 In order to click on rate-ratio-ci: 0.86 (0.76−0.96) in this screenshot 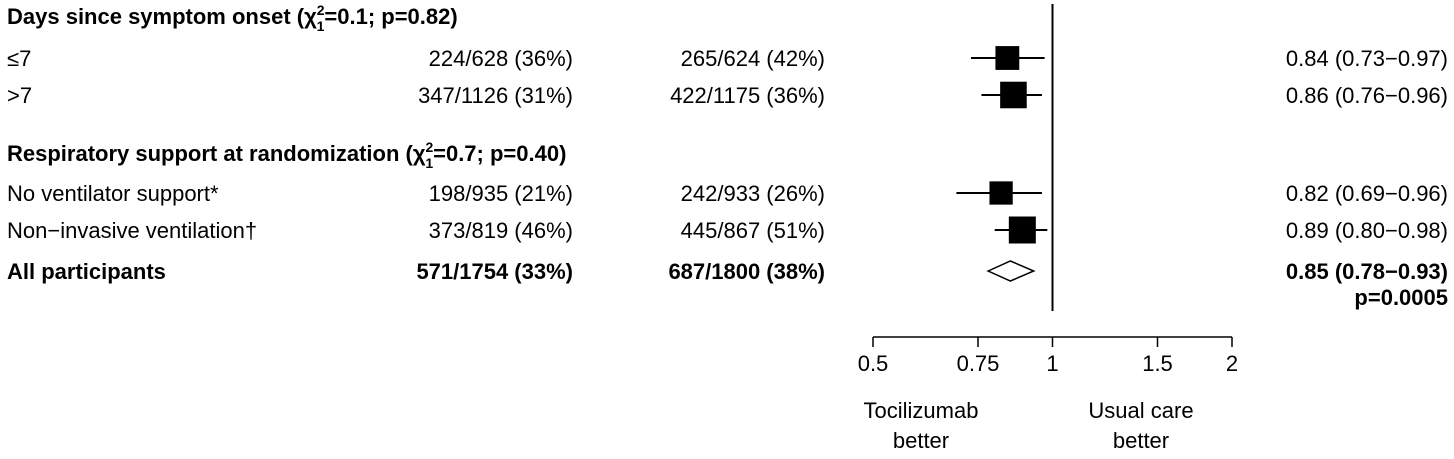, I will do `click(1367, 95)`.